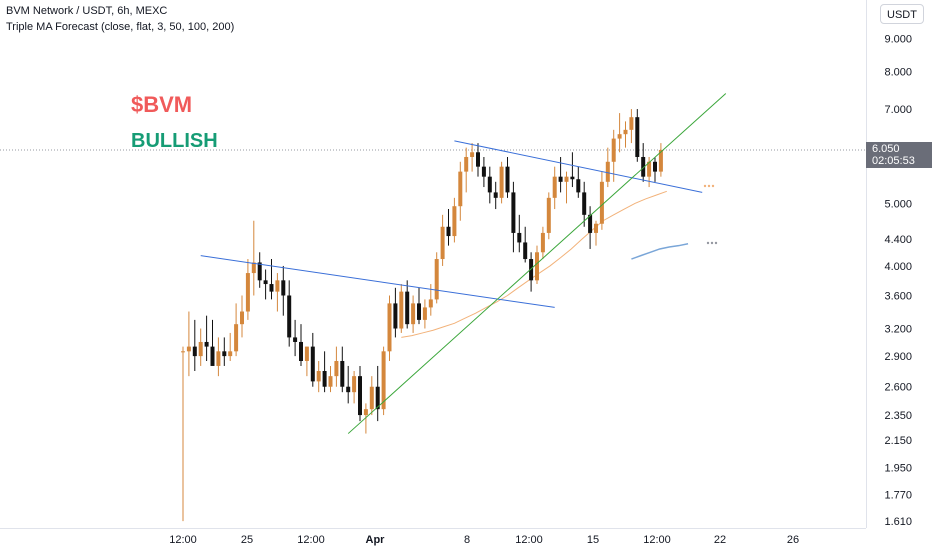  I want to click on x-tick-label: 25, so click(247, 540).